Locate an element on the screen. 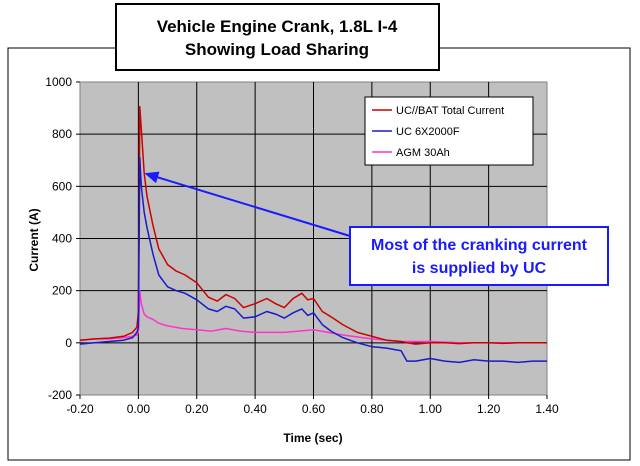 This screenshot has width=640, height=466. callout-arrowhead is located at coordinates (152, 177).